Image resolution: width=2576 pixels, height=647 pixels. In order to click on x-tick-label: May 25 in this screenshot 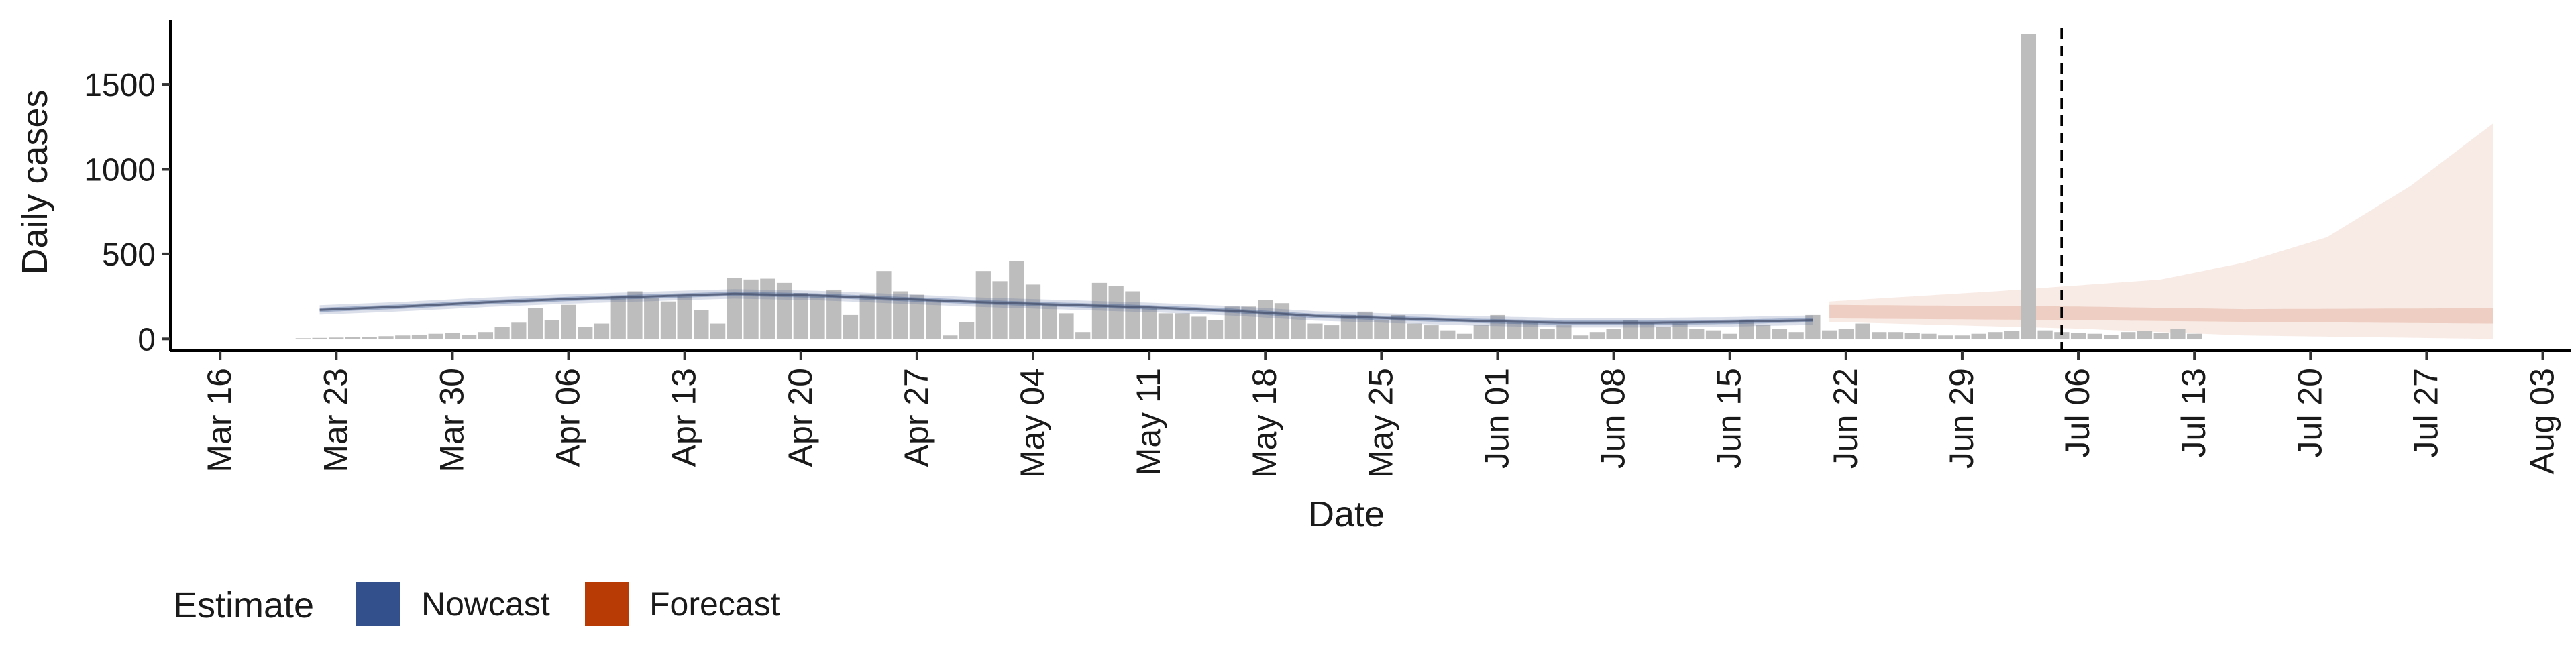, I will do `click(1380, 423)`.